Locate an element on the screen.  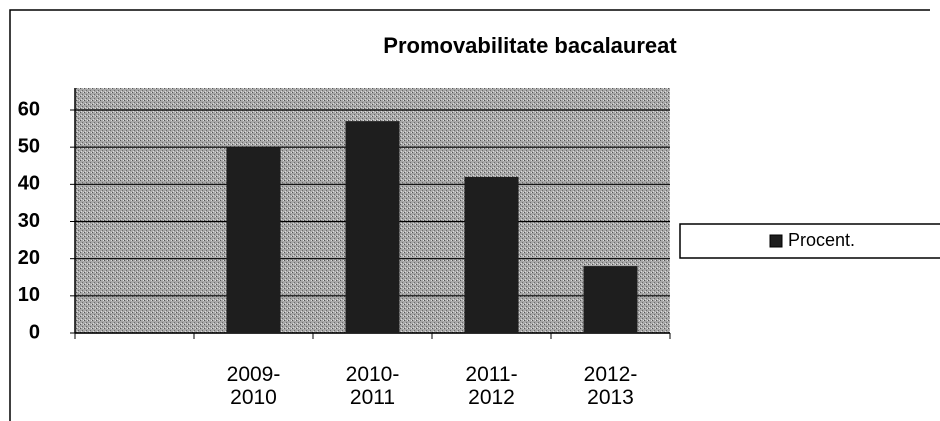
y-tick-label: 40 is located at coordinates (29, 184).